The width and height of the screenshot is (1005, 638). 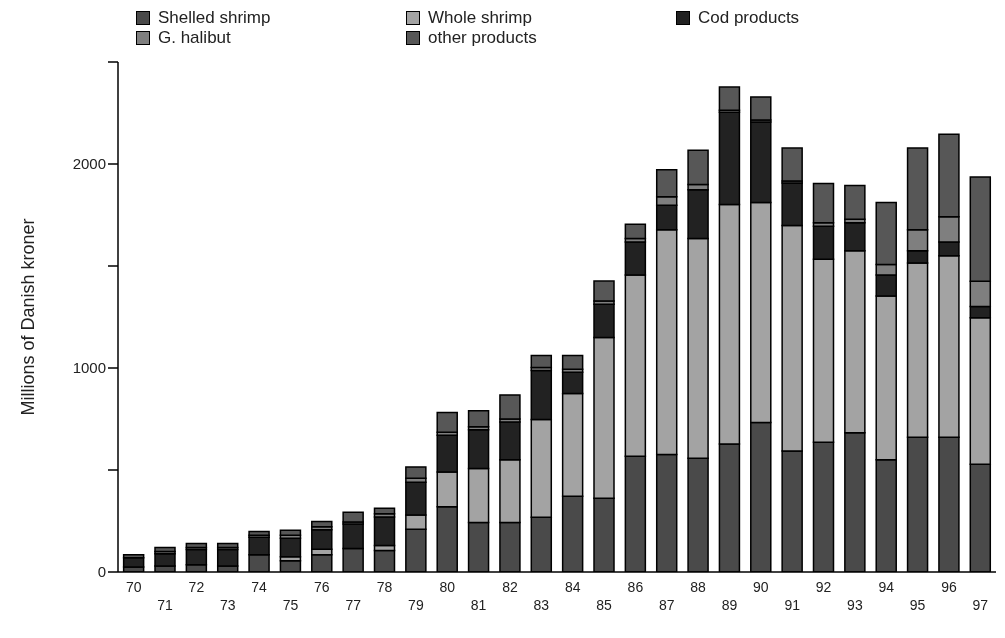 I want to click on x-tick-label: 80, so click(x=447, y=587).